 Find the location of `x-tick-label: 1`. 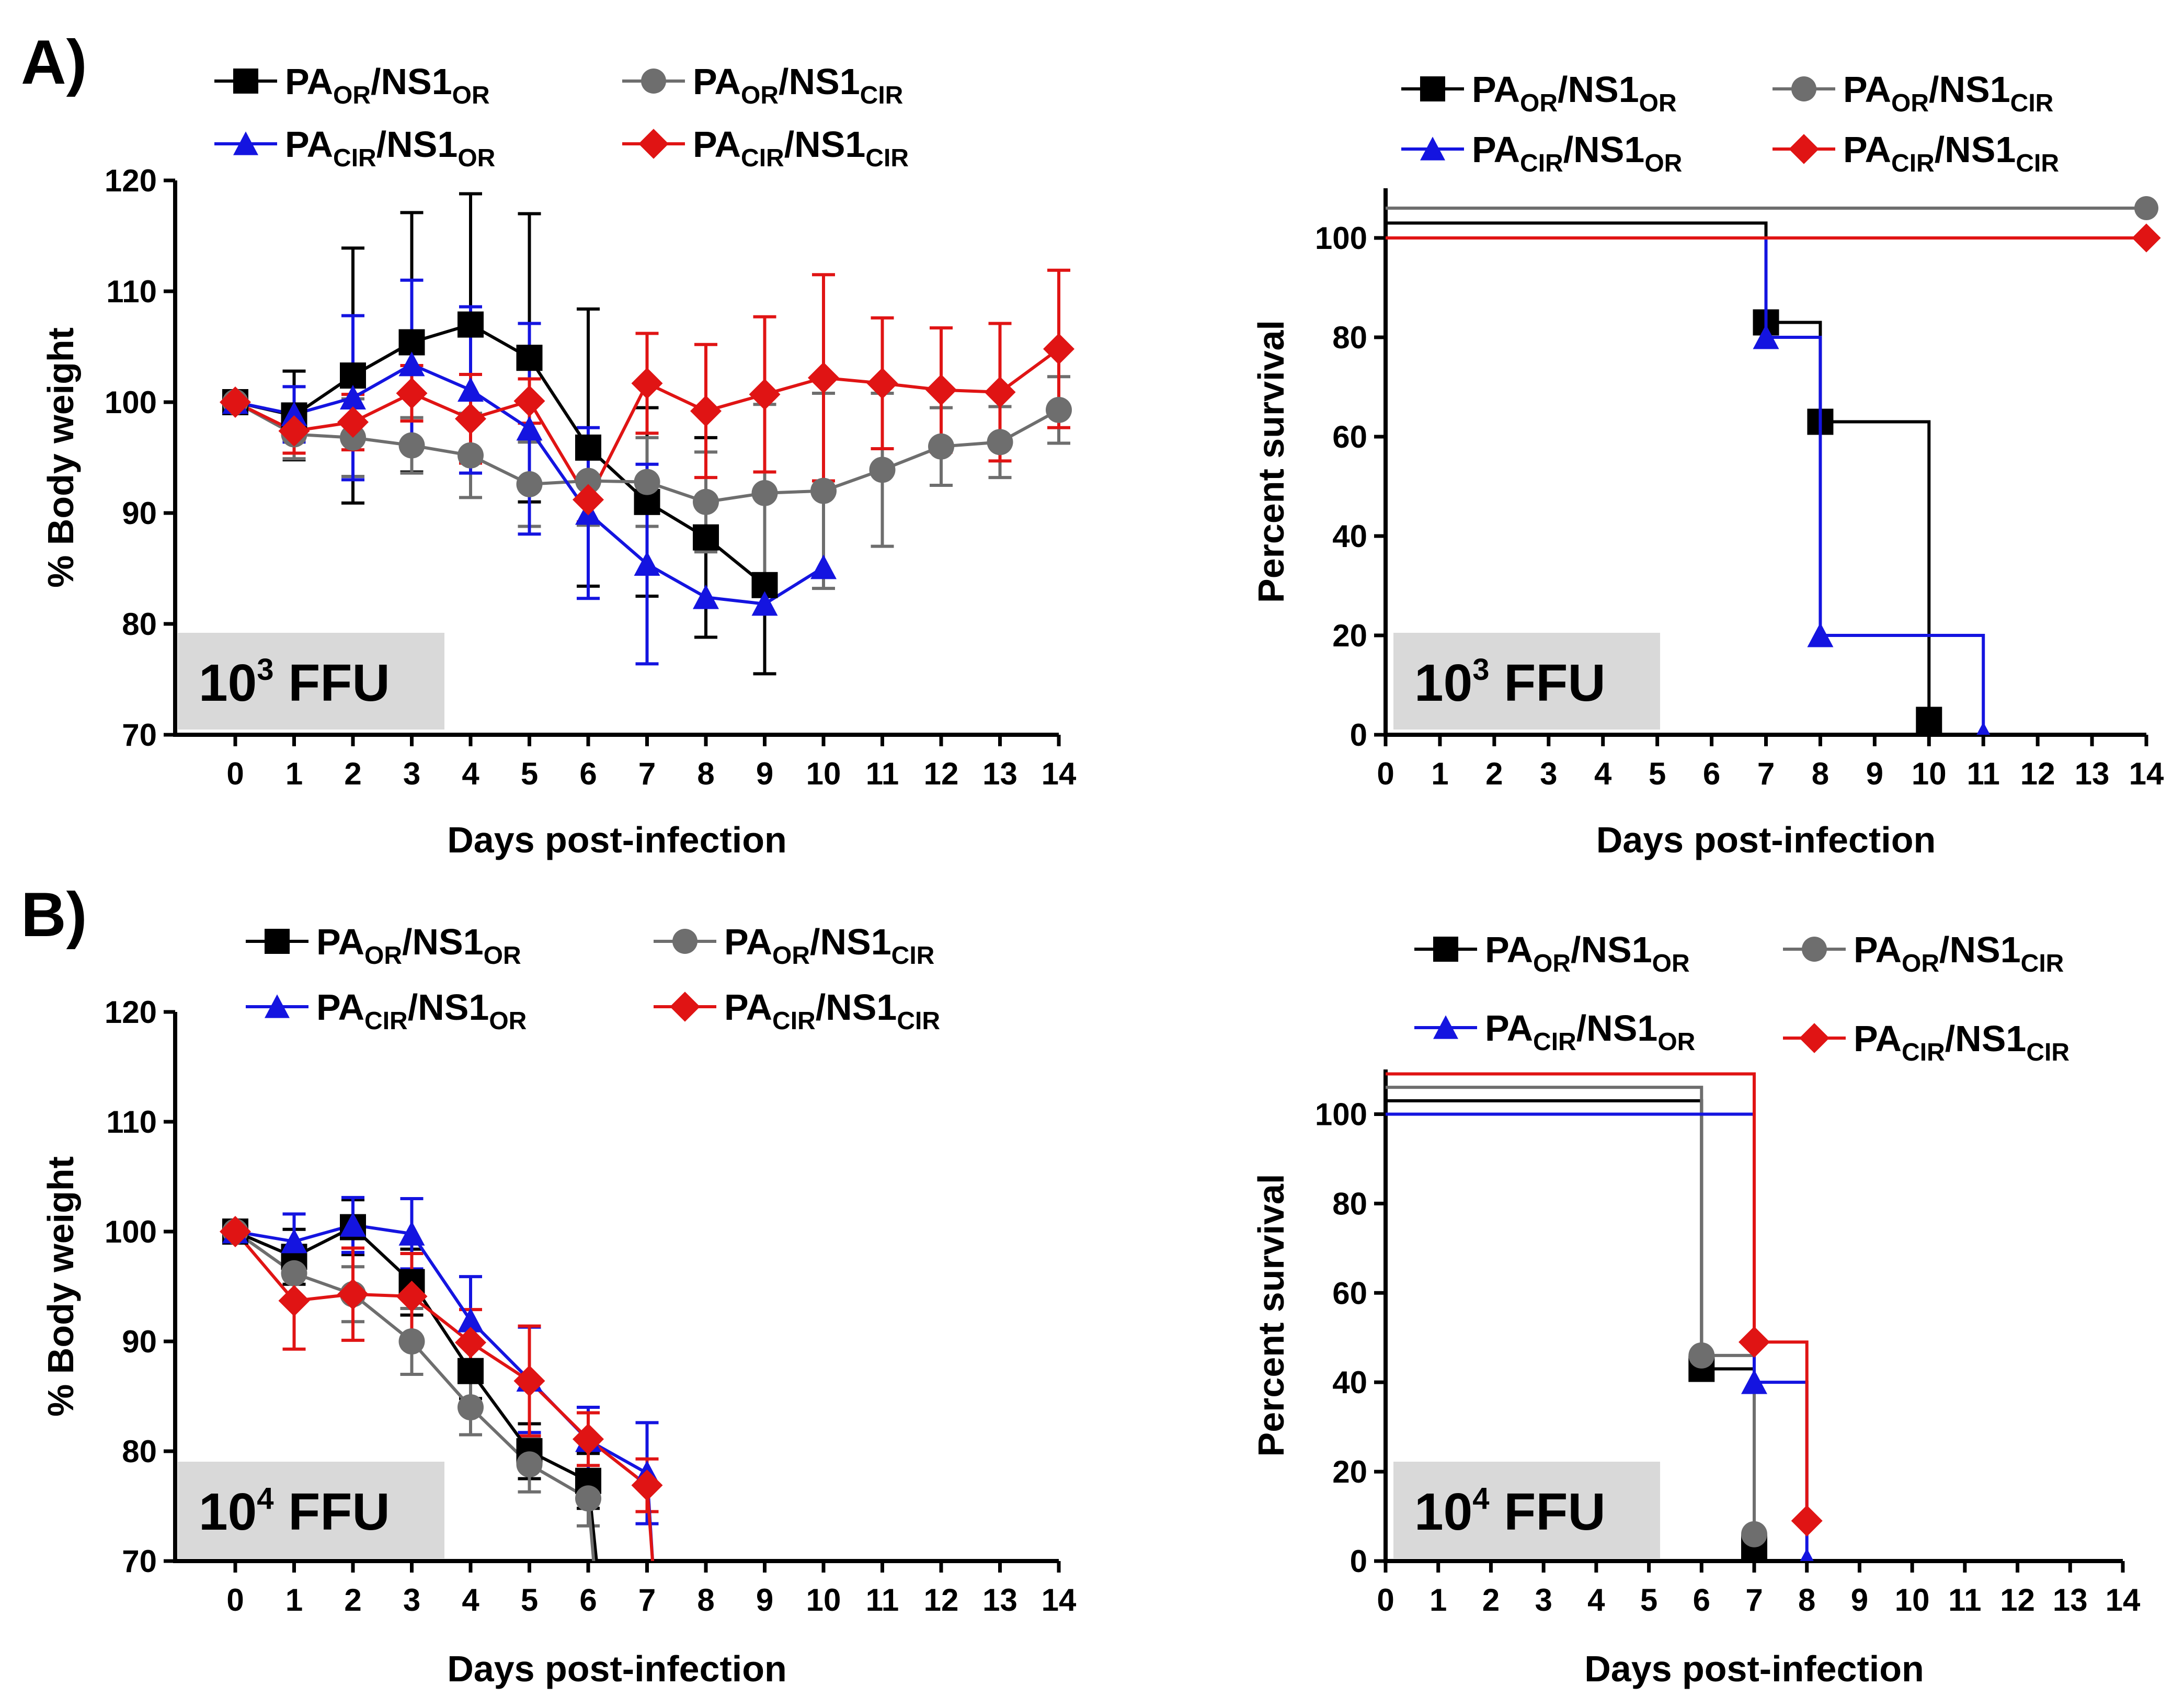

x-tick-label: 1 is located at coordinates (1439, 1600).